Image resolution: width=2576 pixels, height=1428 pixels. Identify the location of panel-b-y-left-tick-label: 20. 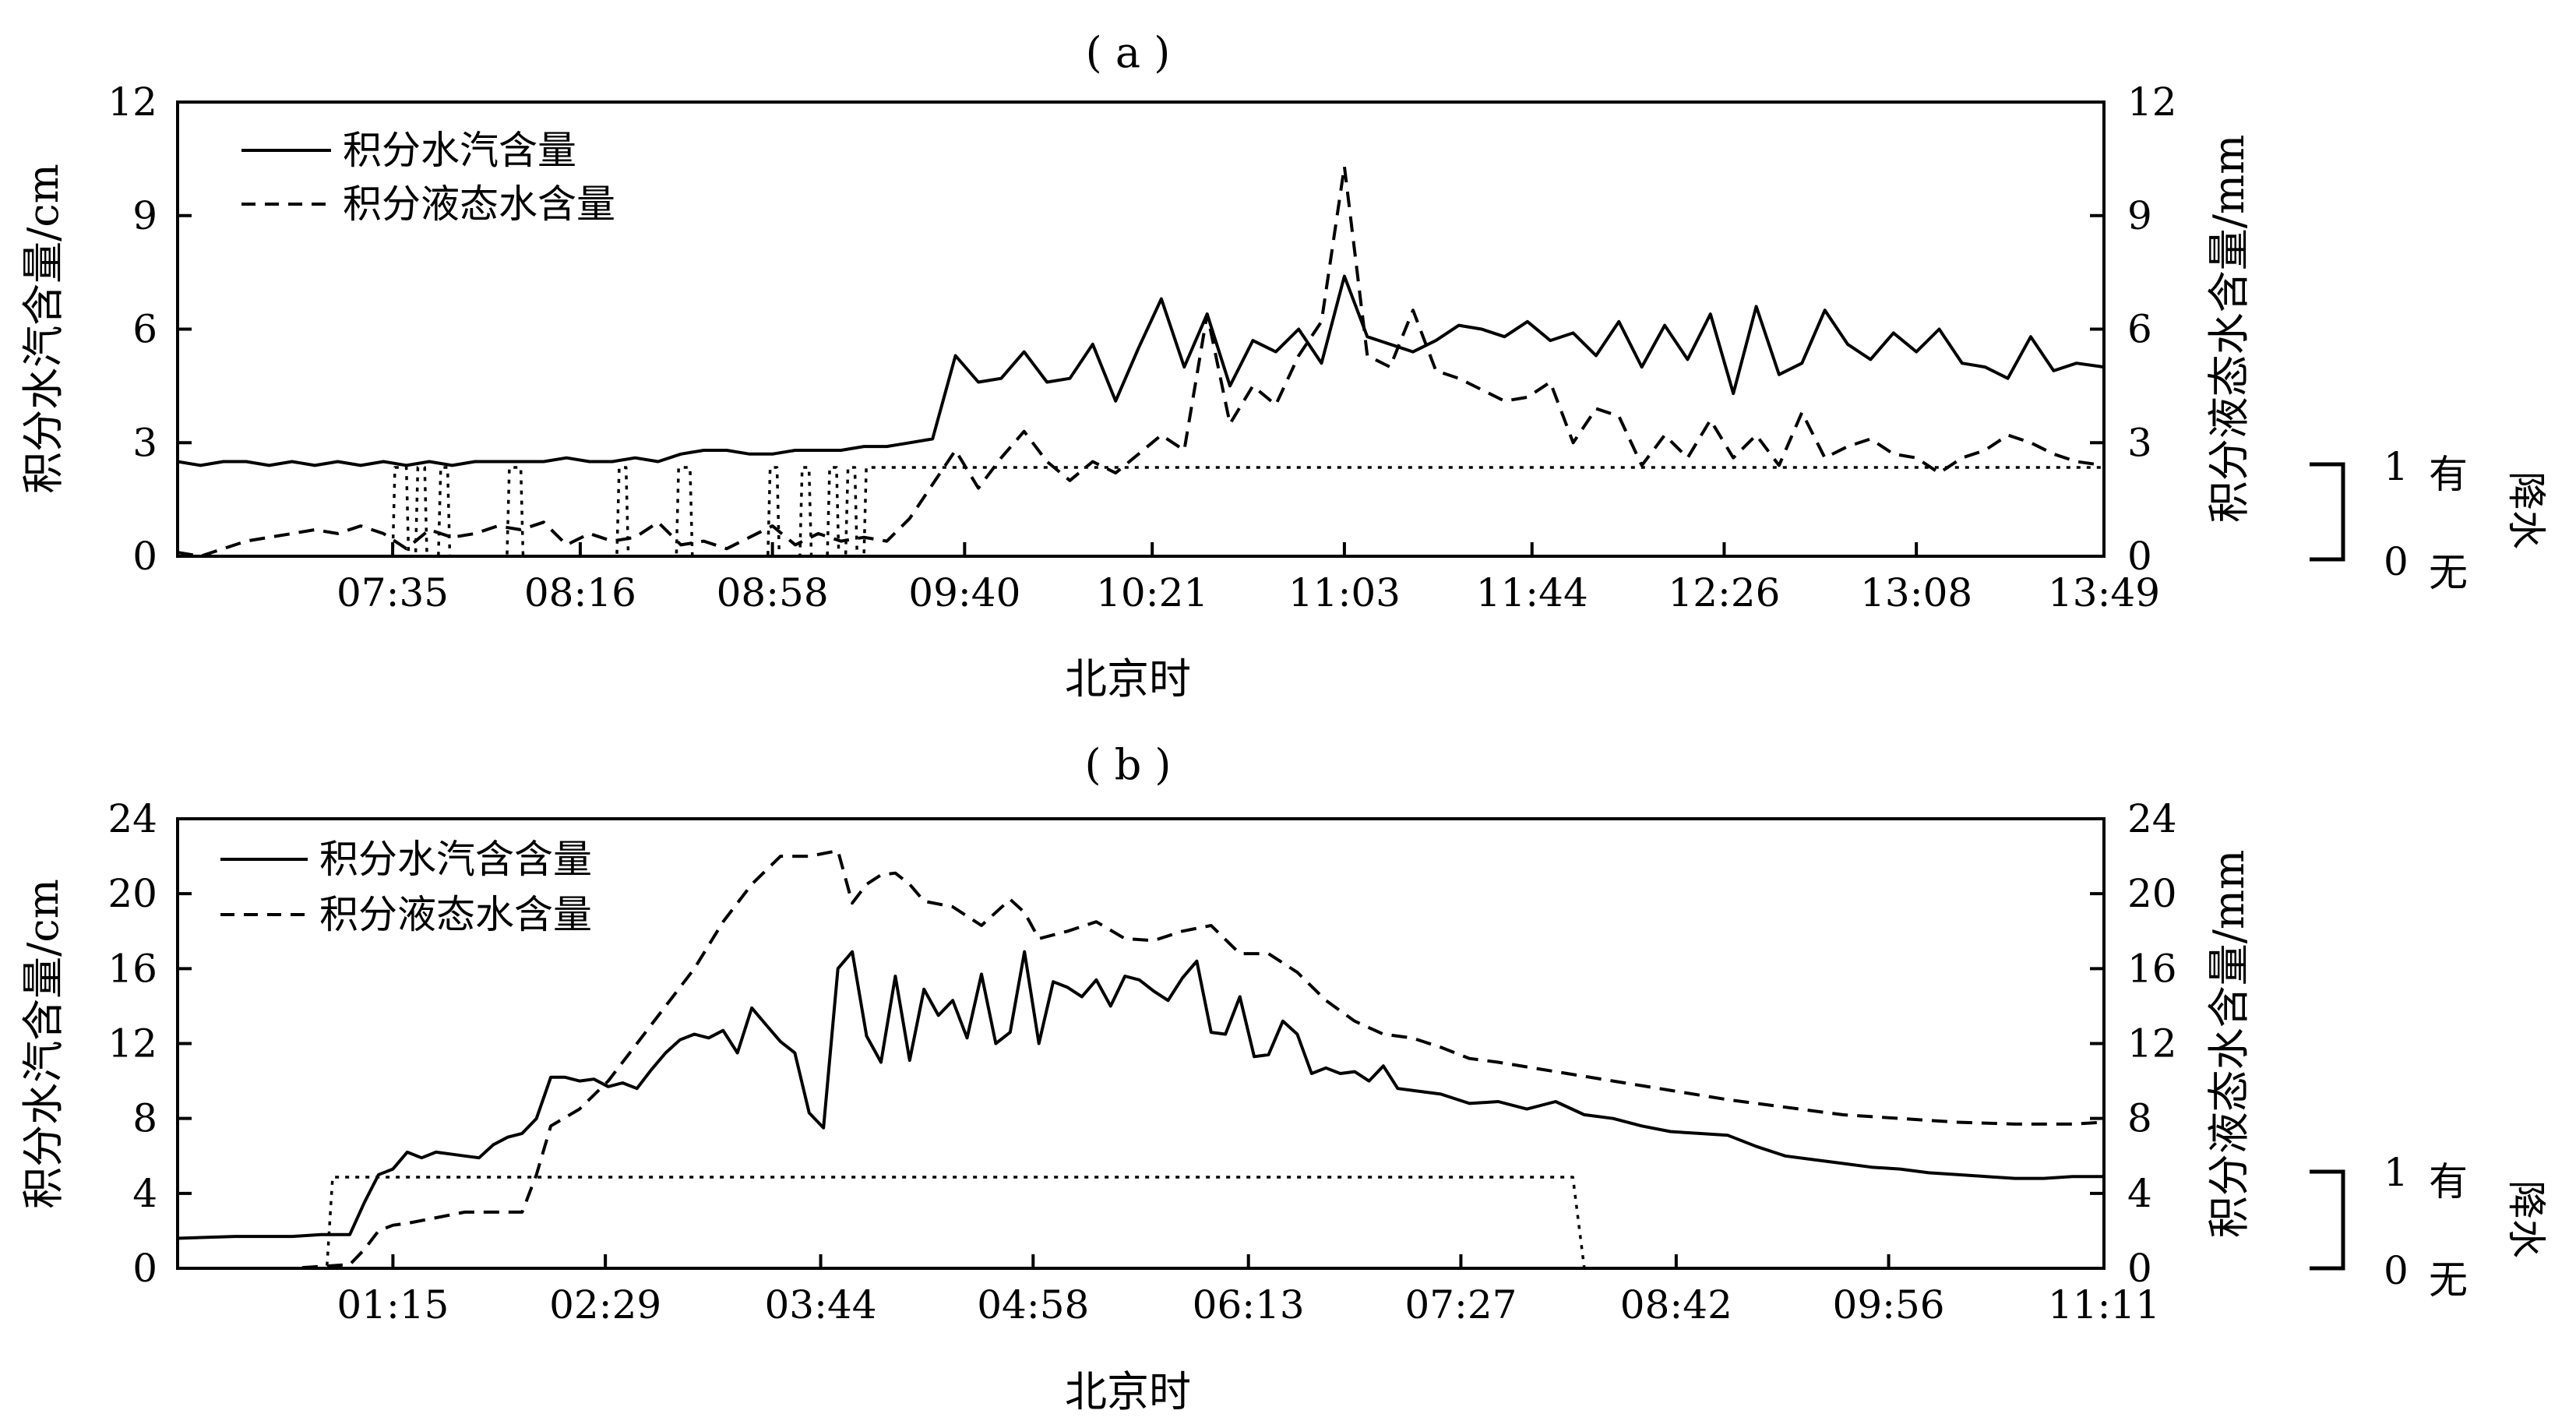
(132, 893).